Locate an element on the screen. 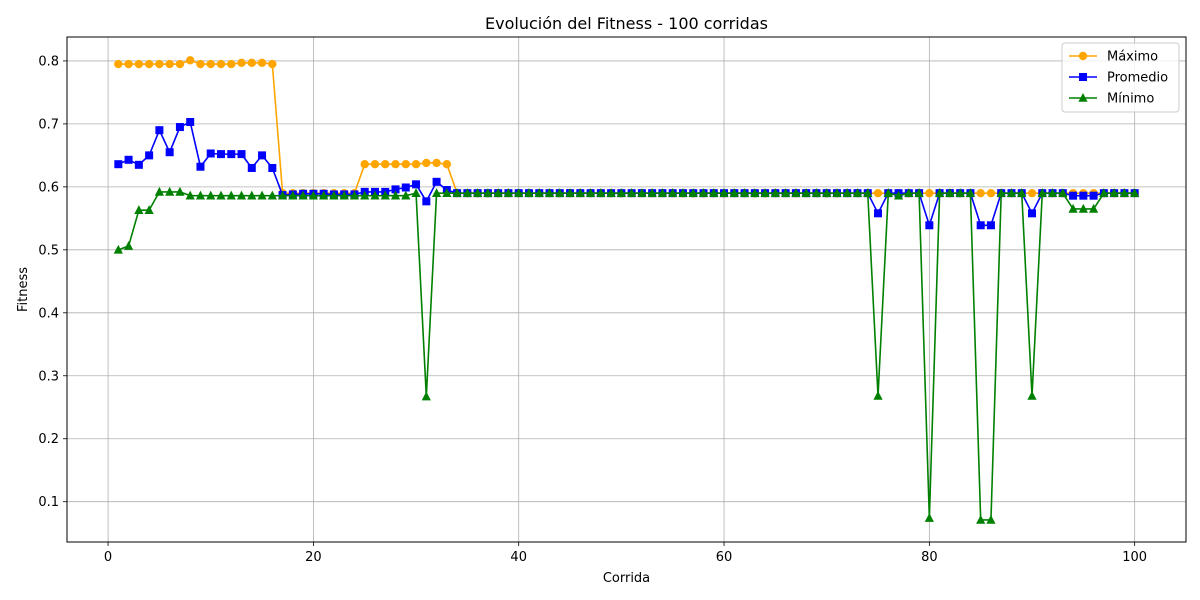  chart-title: Evolución del Fitness - 100 corridas is located at coordinates (626, 23).